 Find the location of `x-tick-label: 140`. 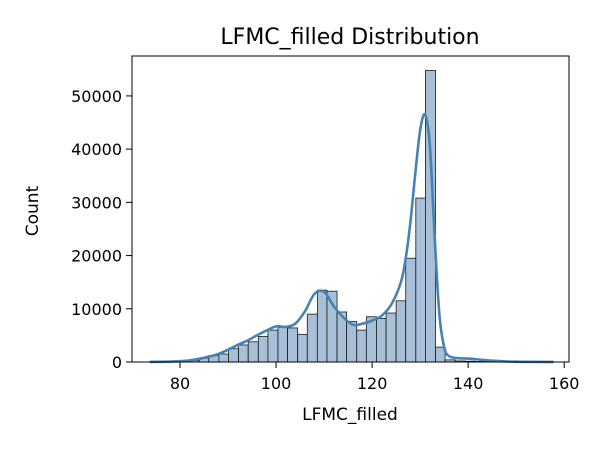

x-tick-label: 140 is located at coordinates (468, 383).